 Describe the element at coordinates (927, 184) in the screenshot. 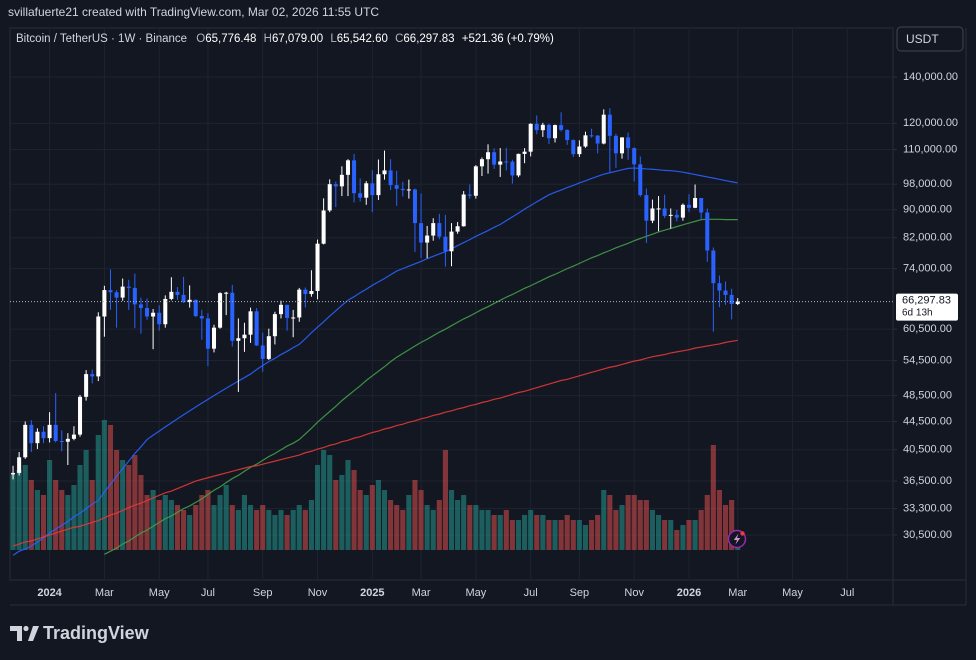

I see `y-tick-label: 98,000.00` at that location.